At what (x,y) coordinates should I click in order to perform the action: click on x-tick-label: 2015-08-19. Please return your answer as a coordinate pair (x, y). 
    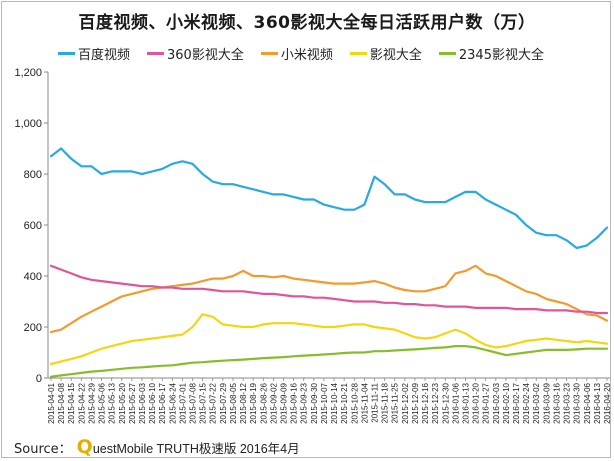
    Looking at the image, I should click on (253, 402).